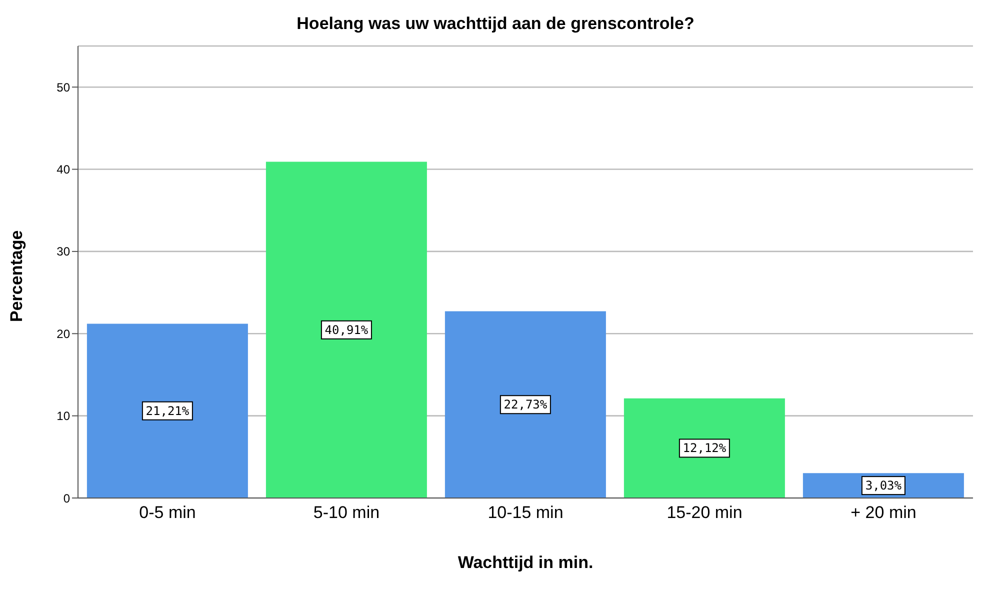 The width and height of the screenshot is (991, 592). What do you see at coordinates (167, 512) in the screenshot?
I see `x-tick-label: 0-5 min` at bounding box center [167, 512].